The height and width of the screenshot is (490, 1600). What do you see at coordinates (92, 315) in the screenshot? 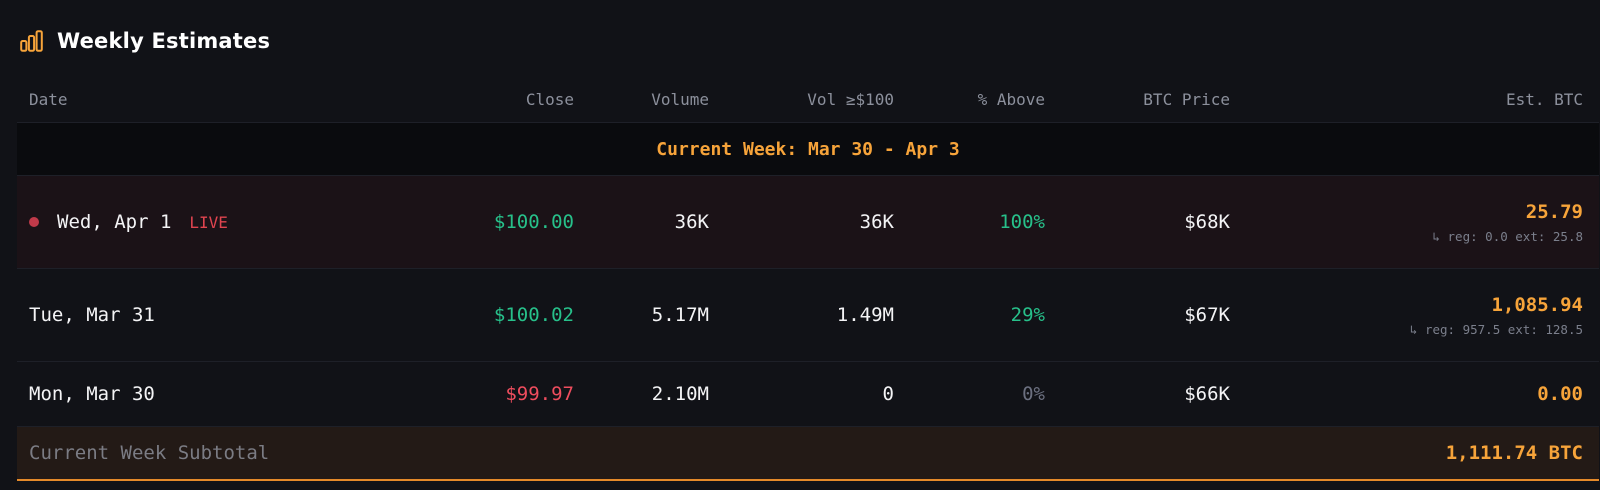
I see `row-date: Tue, Mar 31` at bounding box center [92, 315].